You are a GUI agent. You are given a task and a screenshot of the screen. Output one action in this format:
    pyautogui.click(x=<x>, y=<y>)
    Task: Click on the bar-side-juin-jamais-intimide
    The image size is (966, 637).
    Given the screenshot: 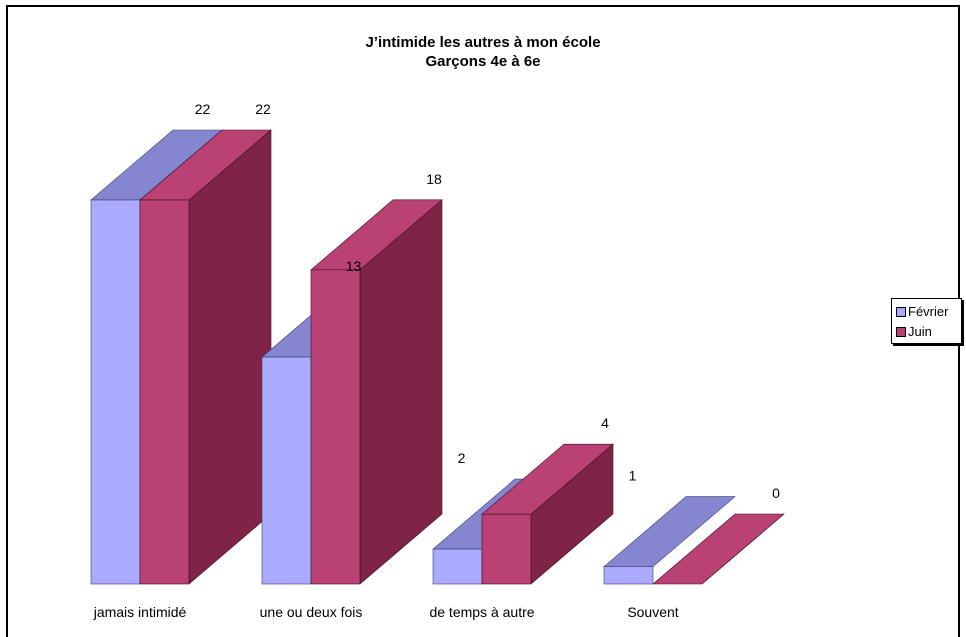 What is the action you would take?
    pyautogui.click(x=230, y=357)
    